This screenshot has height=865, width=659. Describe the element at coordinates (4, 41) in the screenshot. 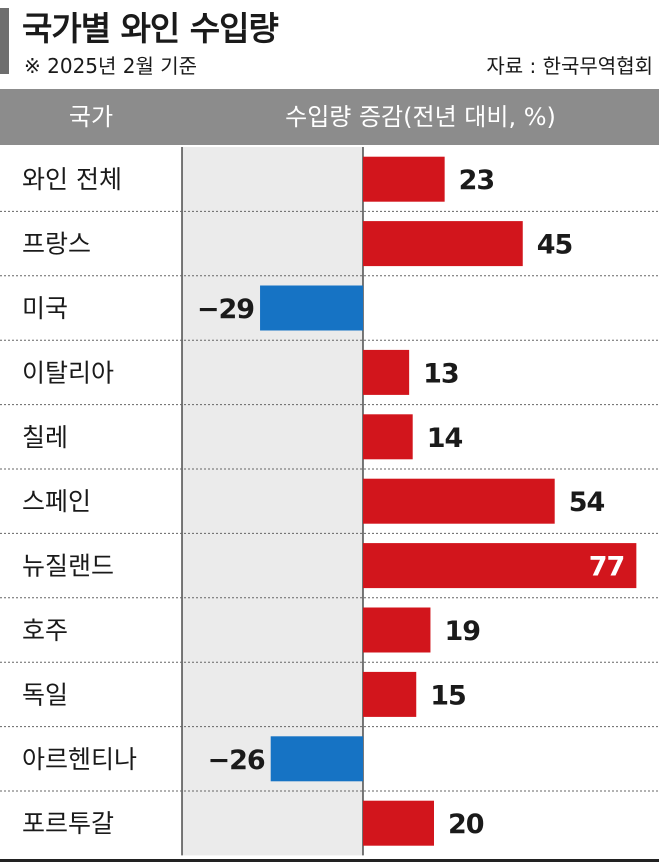

I see `title-accent-bar` at that location.